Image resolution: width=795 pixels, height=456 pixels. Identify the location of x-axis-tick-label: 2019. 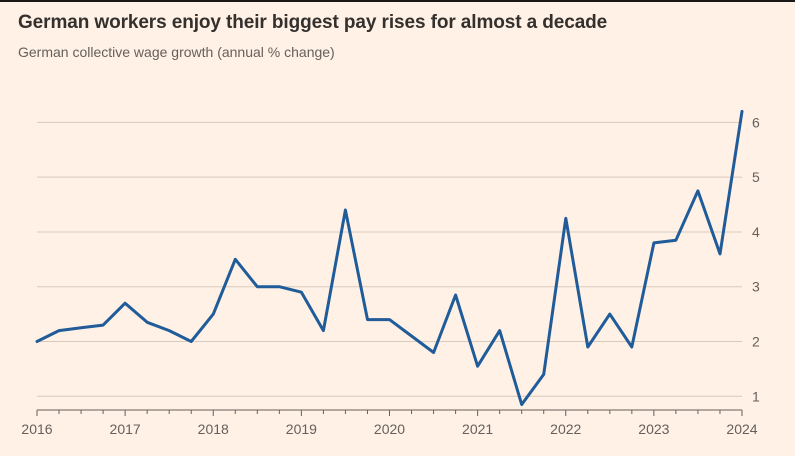
(301, 429).